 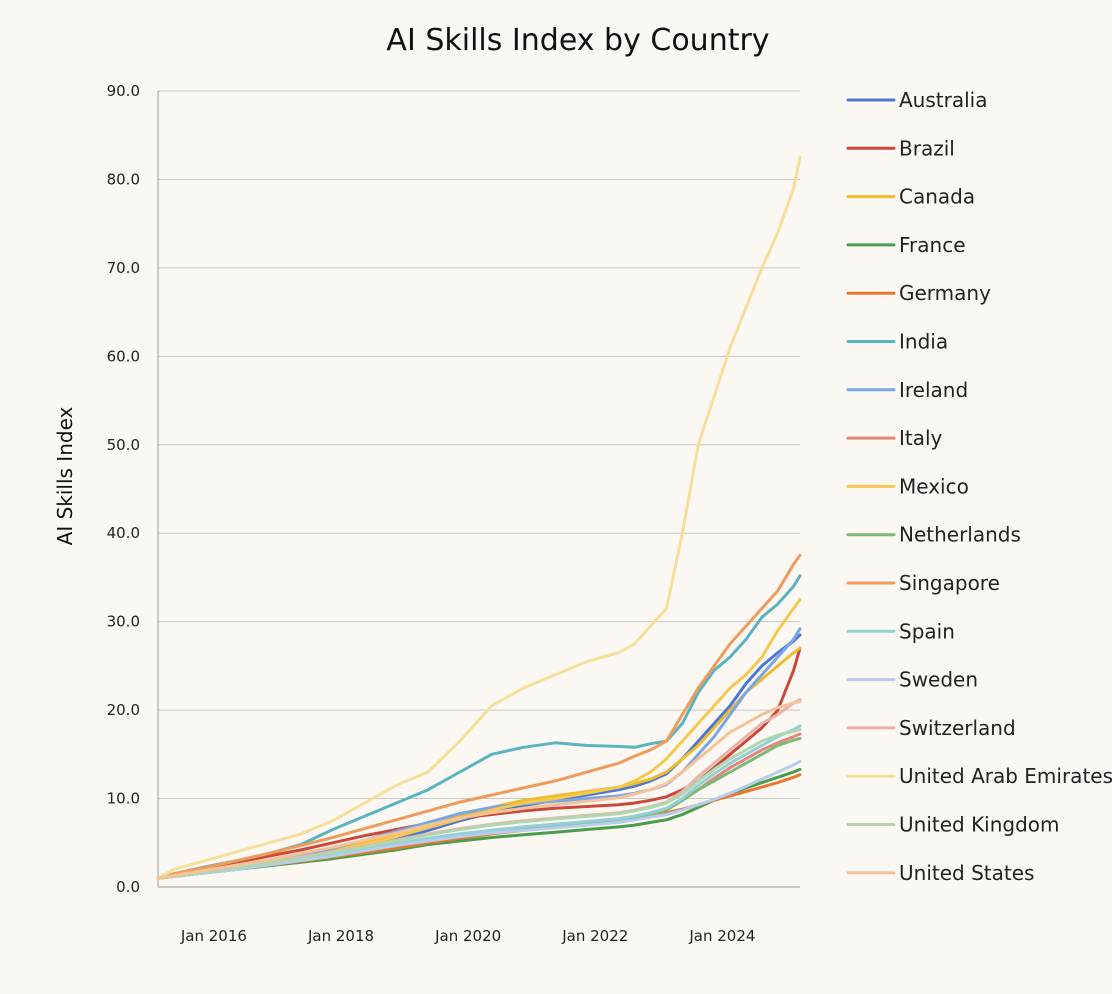 I want to click on legend-item-netherlands: Netherlands, so click(x=933, y=535).